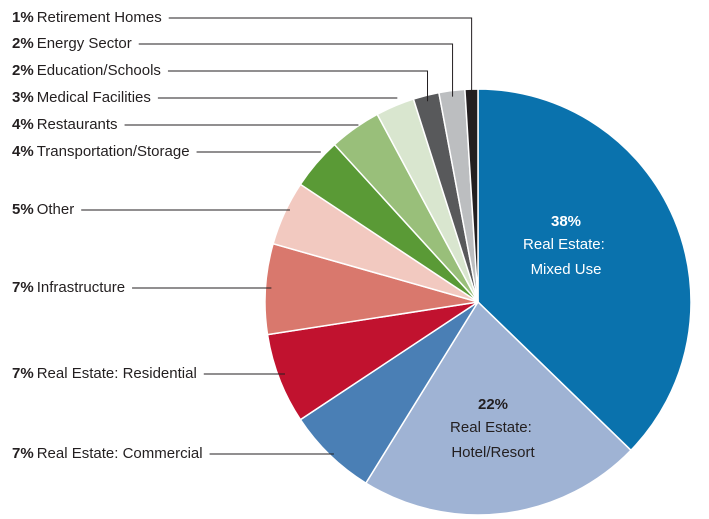  Describe the element at coordinates (94, 97) in the screenshot. I see `slice-category: Medical Facilities` at that location.